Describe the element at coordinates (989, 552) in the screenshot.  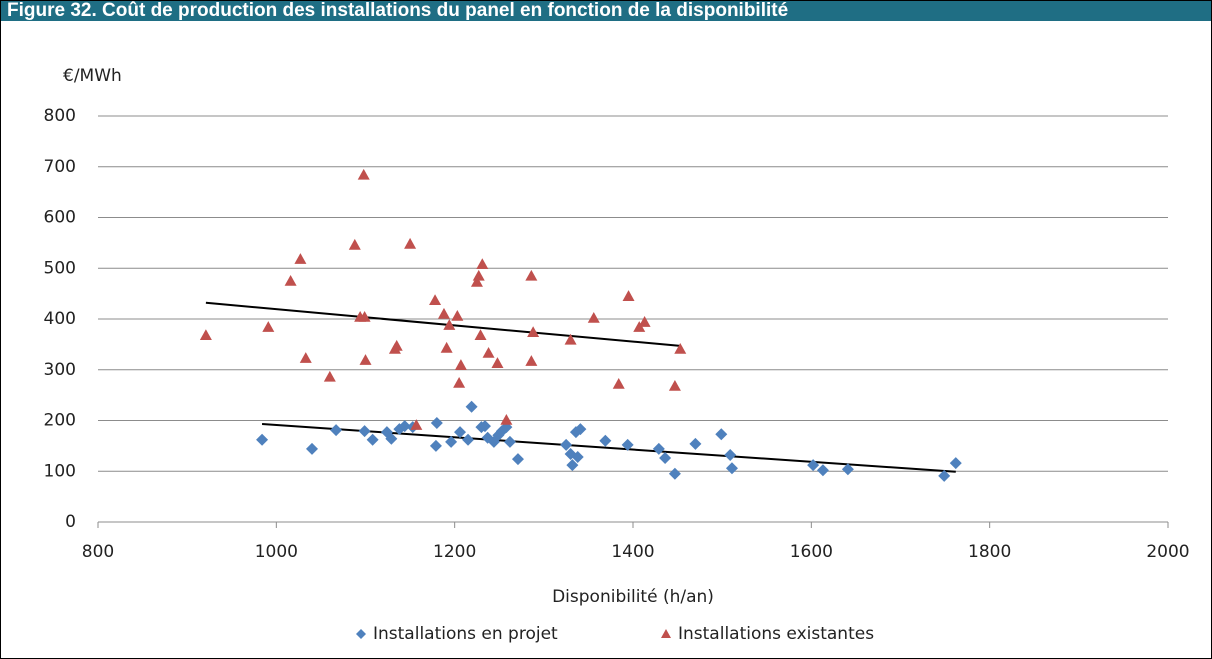
I see `x-tick-label: 1800` at that location.